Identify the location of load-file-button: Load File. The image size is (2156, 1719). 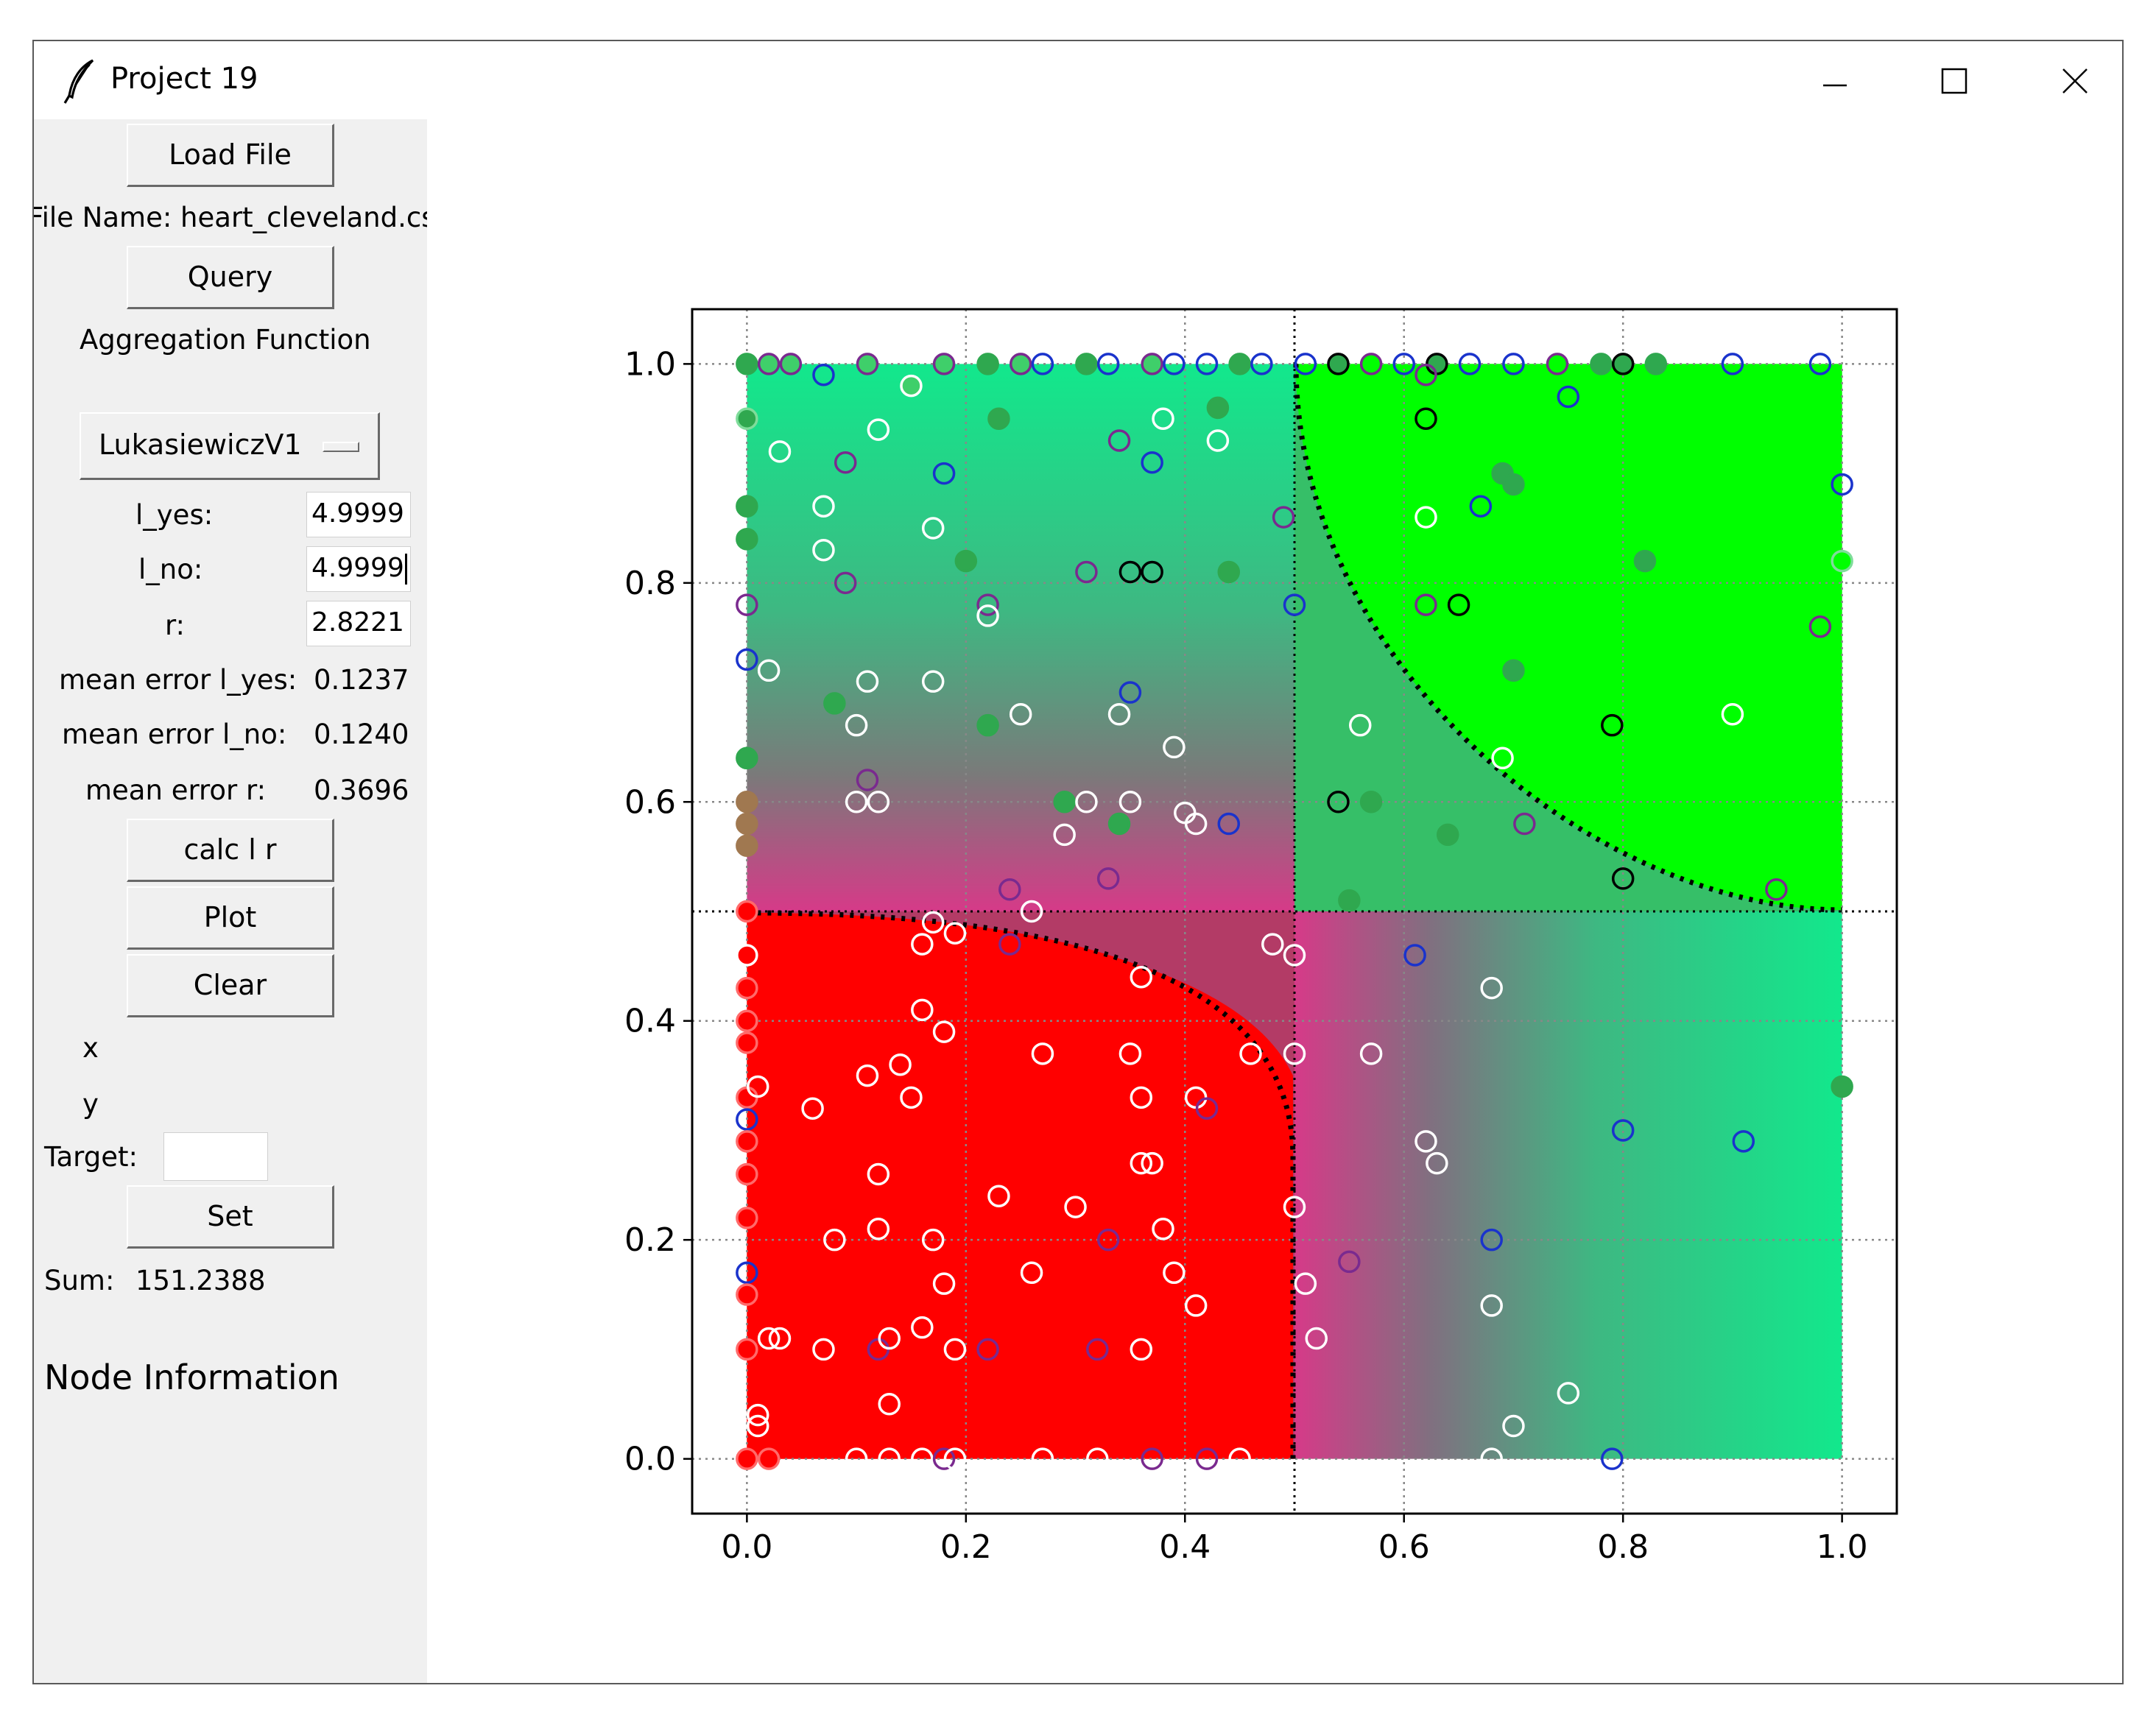
(230, 155).